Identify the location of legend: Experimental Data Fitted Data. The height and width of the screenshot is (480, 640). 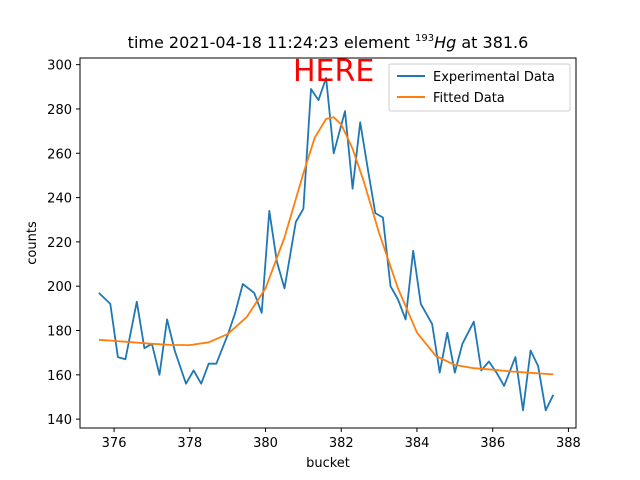
(479, 87).